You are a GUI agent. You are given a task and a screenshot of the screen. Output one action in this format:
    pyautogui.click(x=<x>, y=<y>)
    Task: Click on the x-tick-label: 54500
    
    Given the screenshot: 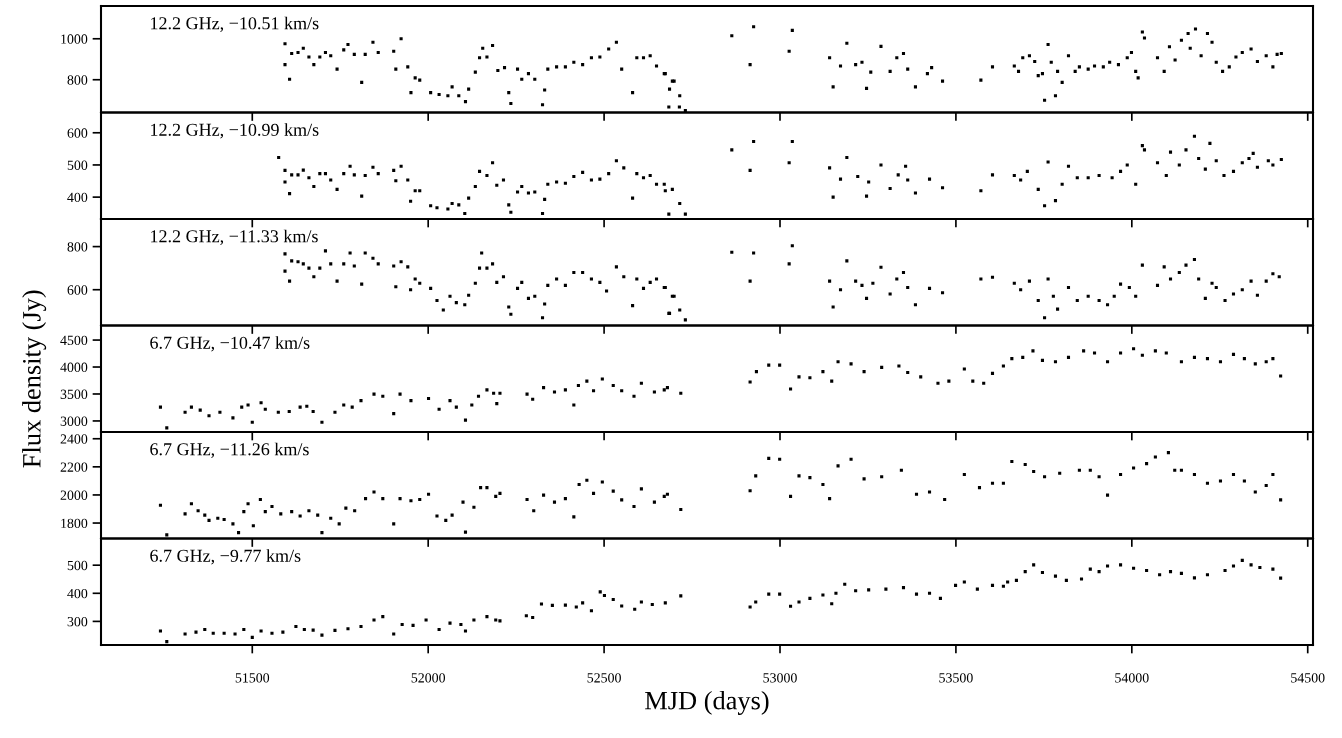 What is the action you would take?
    pyautogui.click(x=1308, y=678)
    